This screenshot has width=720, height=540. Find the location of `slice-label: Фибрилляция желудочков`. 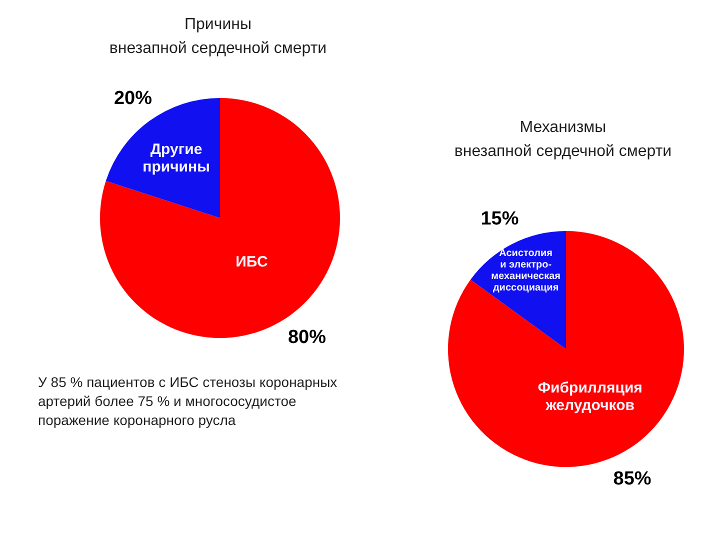

slice-label: Фибрилляция желудочков is located at coordinates (590, 396).